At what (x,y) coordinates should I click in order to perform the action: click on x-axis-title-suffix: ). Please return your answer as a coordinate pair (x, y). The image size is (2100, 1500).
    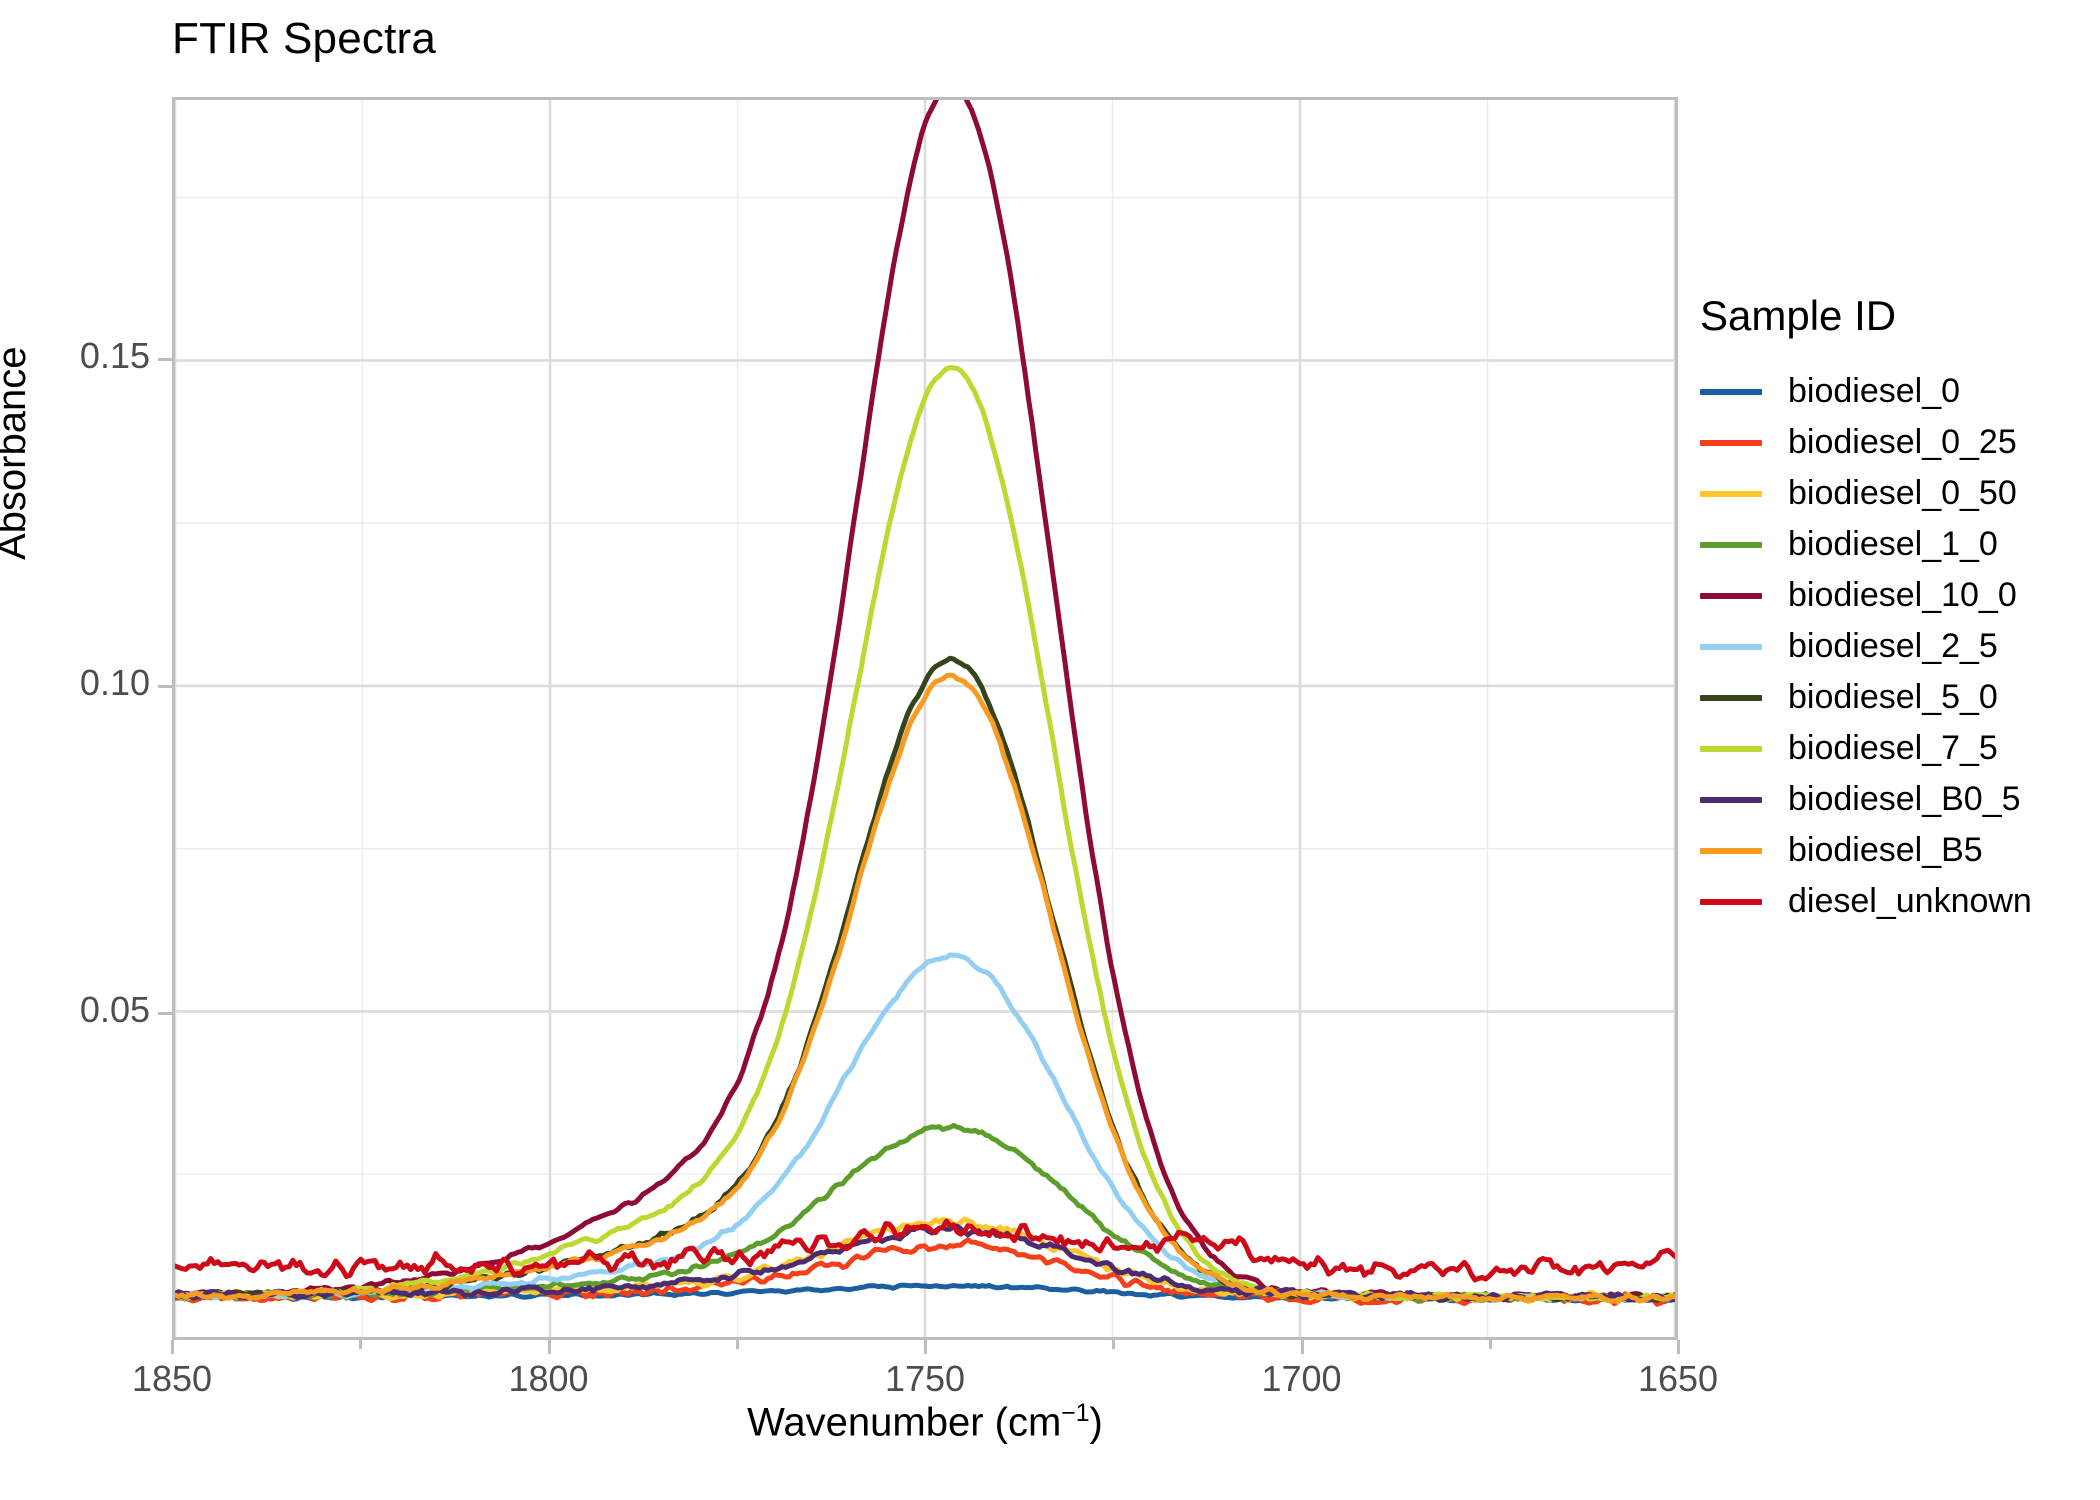
    Looking at the image, I should click on (1096, 1422).